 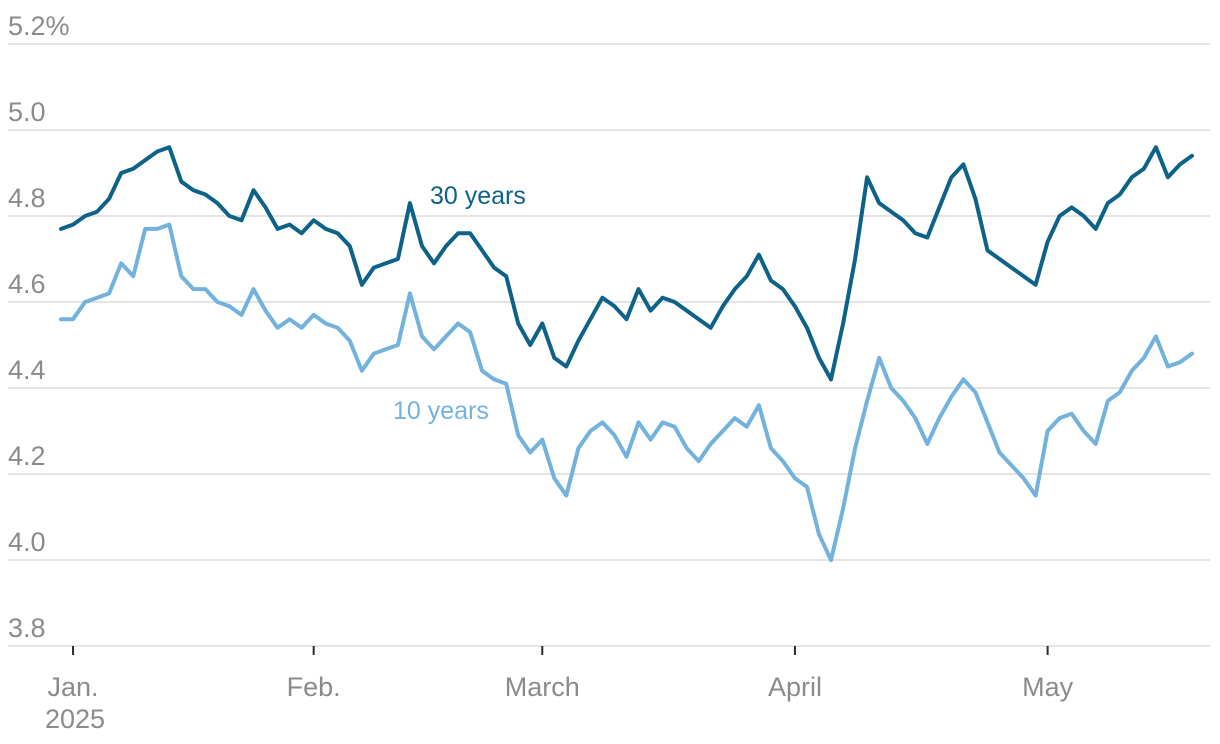 I want to click on x-axis-label: April, so click(x=795, y=687).